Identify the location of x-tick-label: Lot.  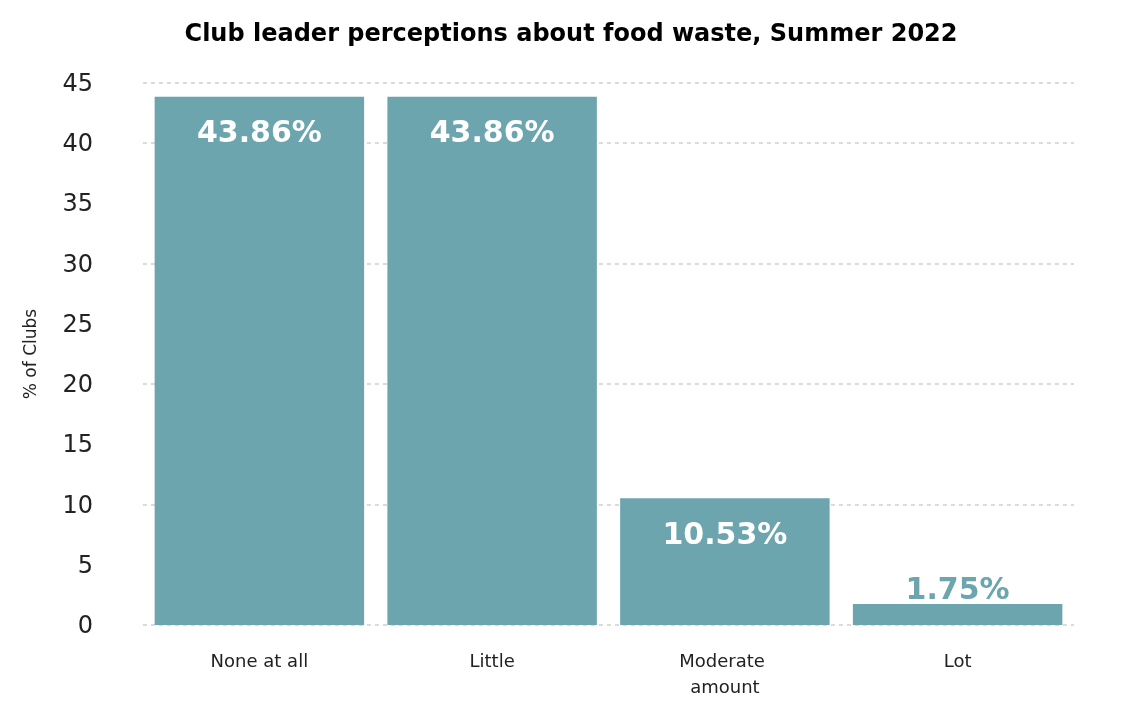
(957, 660).